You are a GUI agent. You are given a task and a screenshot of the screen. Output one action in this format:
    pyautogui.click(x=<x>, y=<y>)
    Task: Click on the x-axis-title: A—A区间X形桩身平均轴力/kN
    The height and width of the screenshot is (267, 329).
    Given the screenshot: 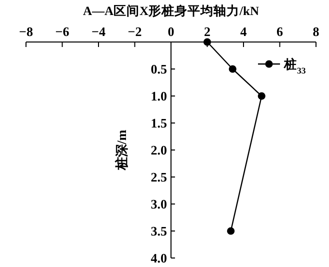 What is the action you would take?
    pyautogui.click(x=171, y=10)
    